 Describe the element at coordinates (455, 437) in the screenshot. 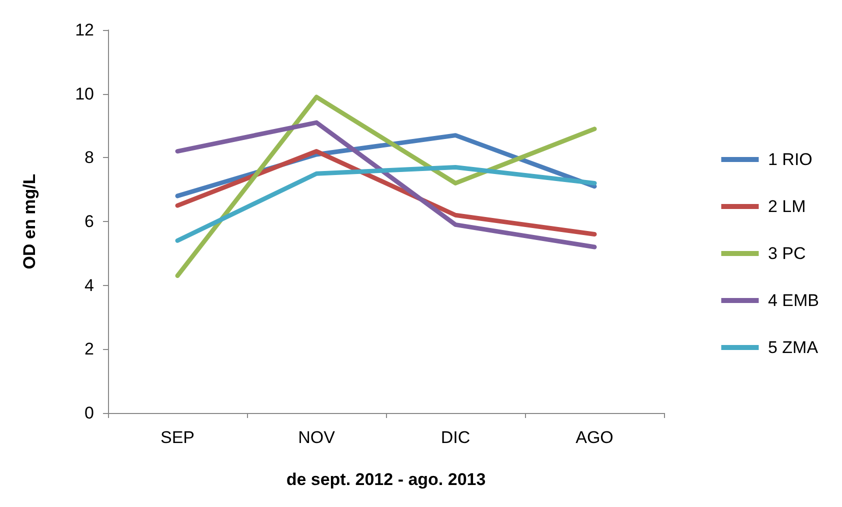

I see `x-tick-label: DIC` at that location.